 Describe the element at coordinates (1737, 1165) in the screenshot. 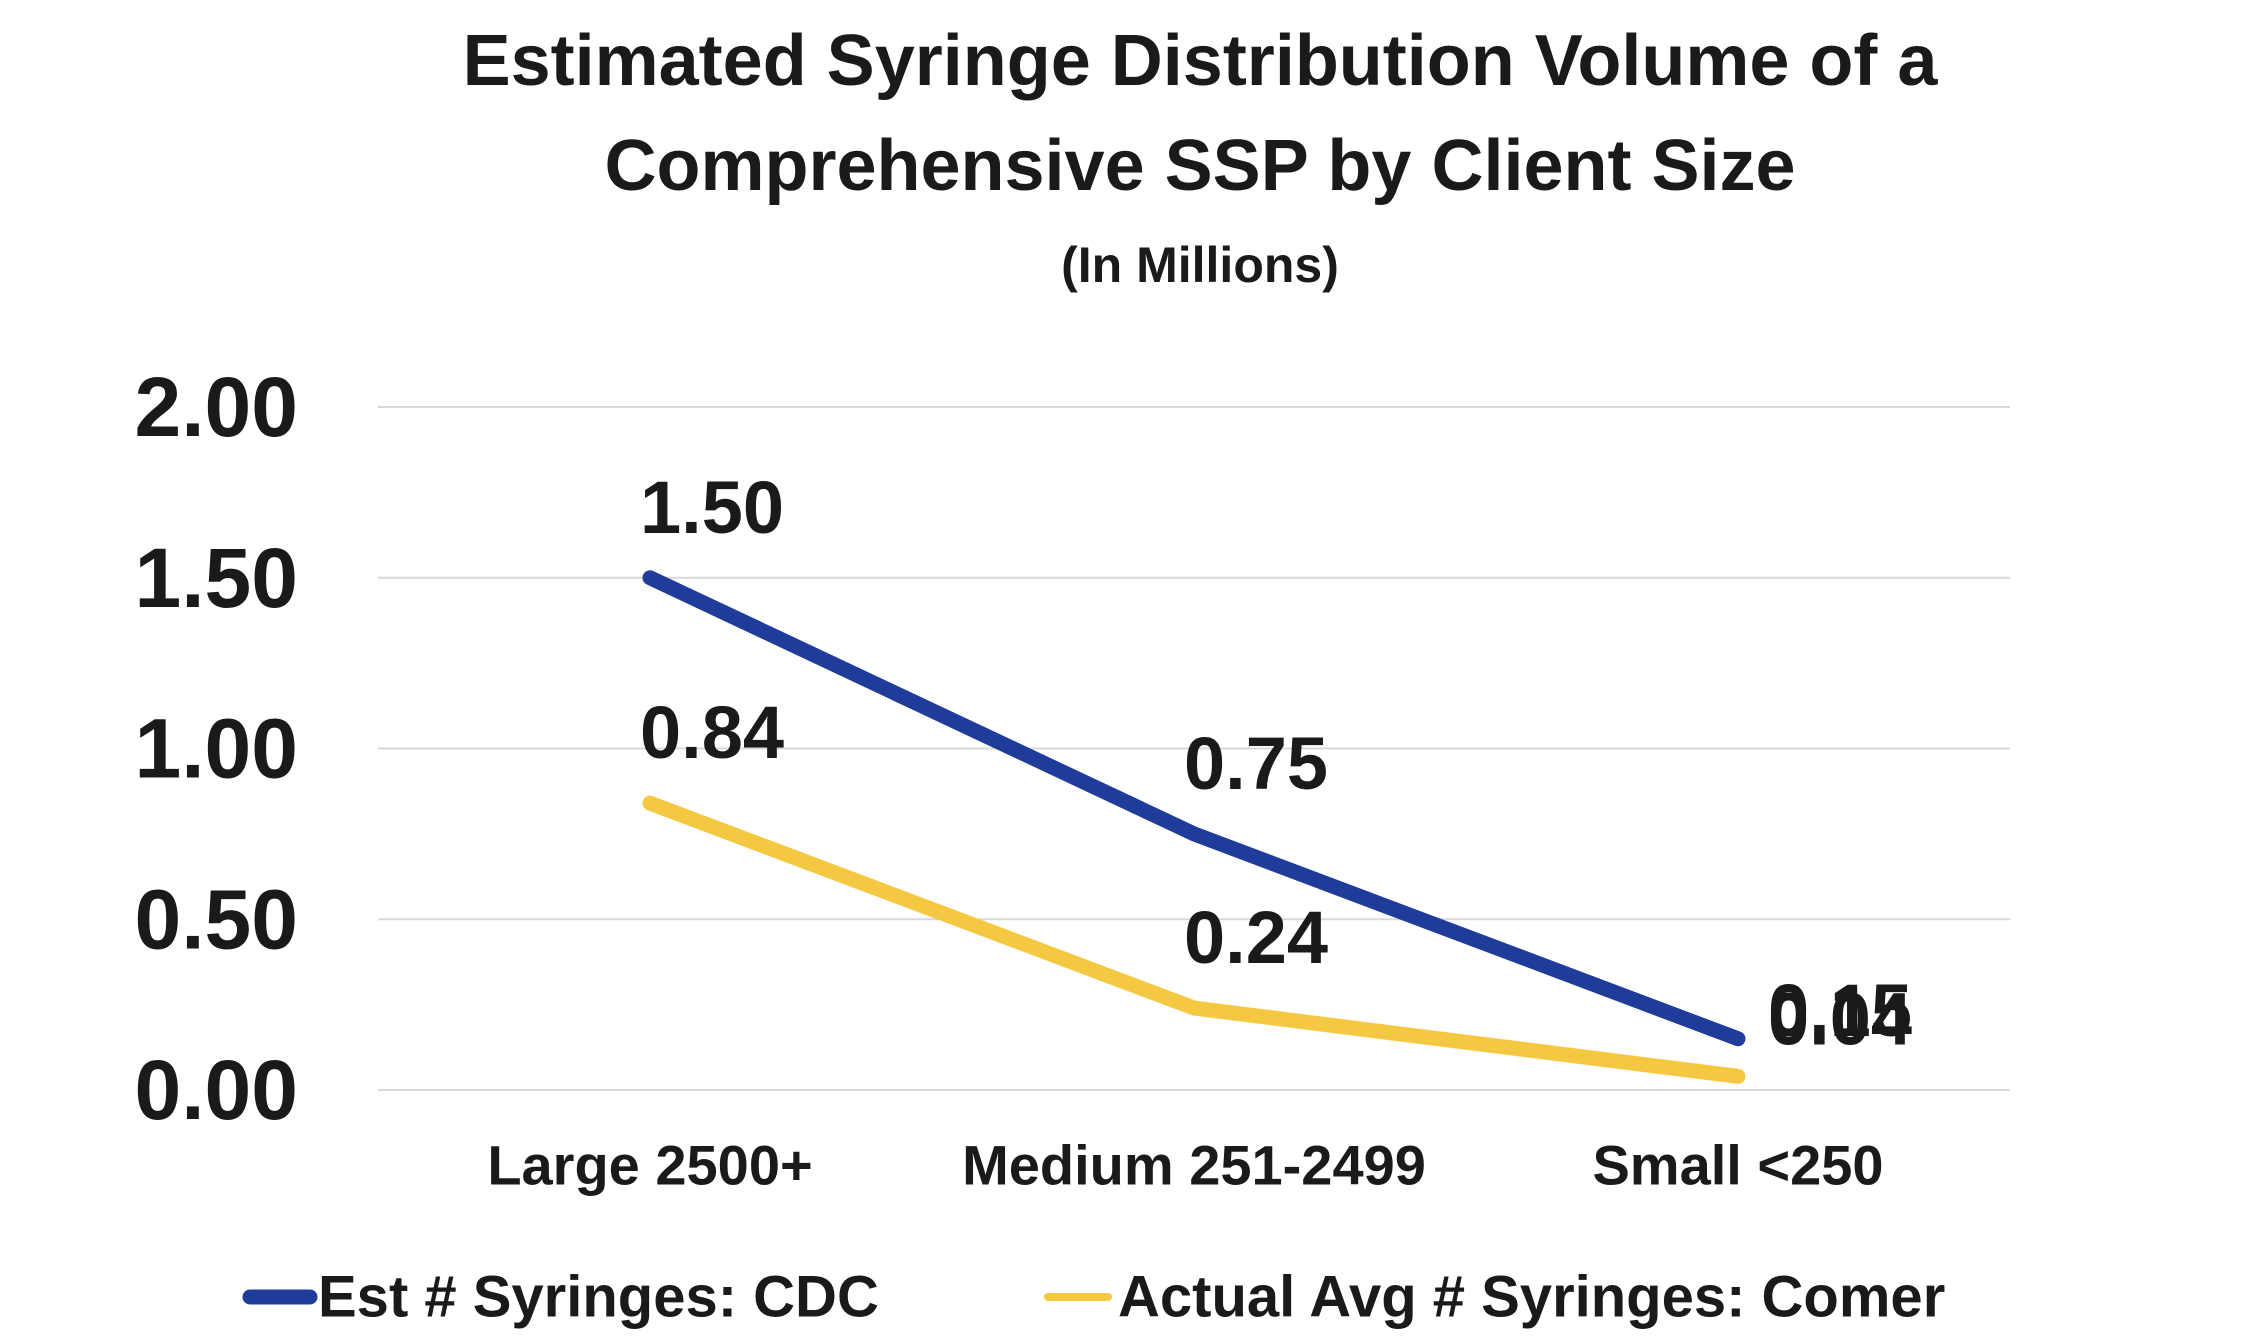

I see `x-tick-label: Small <250` at that location.